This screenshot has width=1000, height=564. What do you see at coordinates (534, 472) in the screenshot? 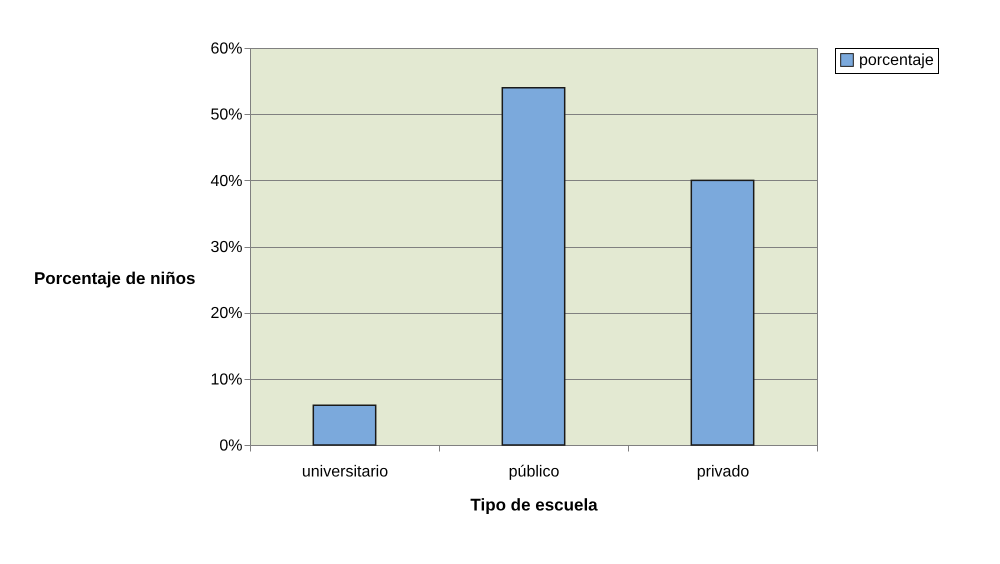
I see `x-tick-label: público` at bounding box center [534, 472].